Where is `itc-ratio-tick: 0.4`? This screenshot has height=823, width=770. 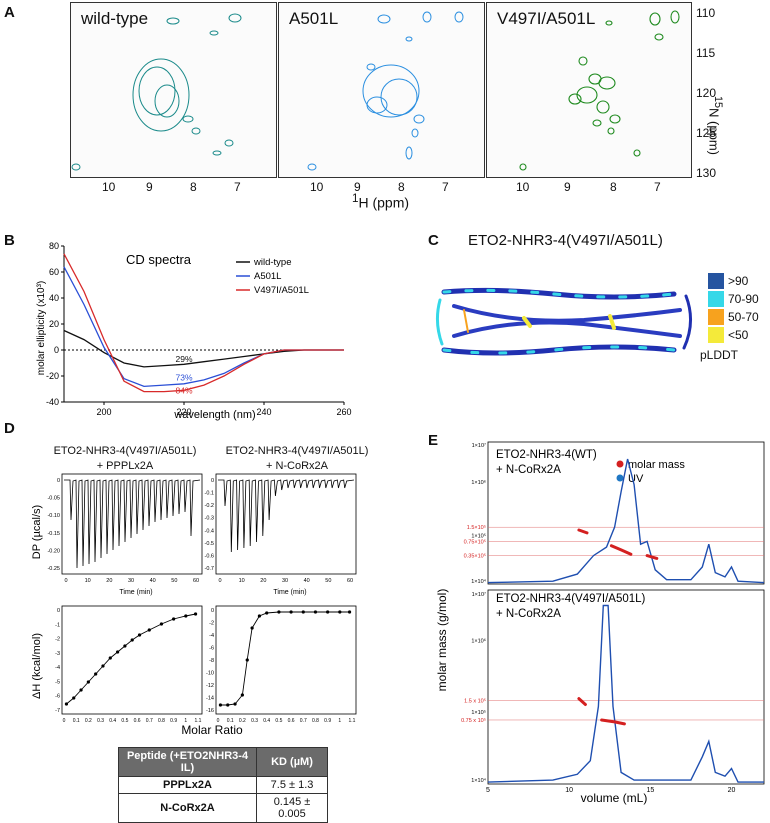 itc-ratio-tick: 0.4 is located at coordinates (112, 721).